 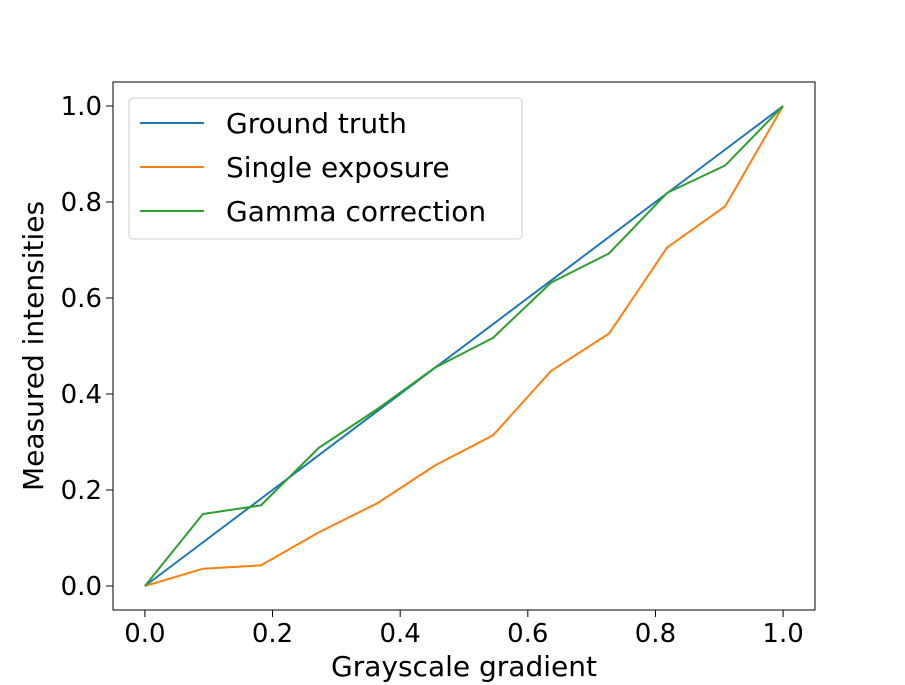 I want to click on y-tick-label: 0.4, so click(x=81, y=395).